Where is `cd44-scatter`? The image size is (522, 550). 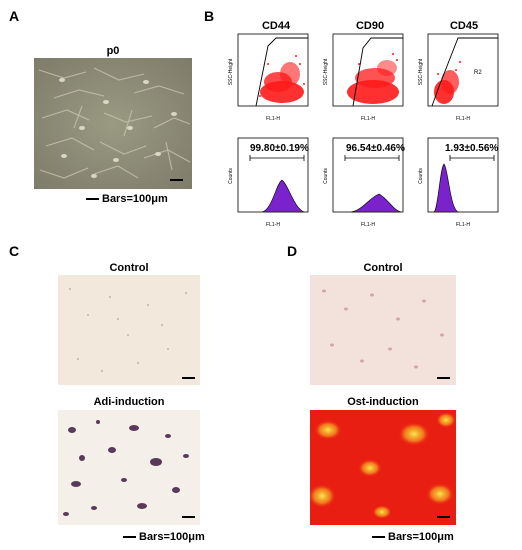
cd44-scatter is located at coordinates (273, 70).